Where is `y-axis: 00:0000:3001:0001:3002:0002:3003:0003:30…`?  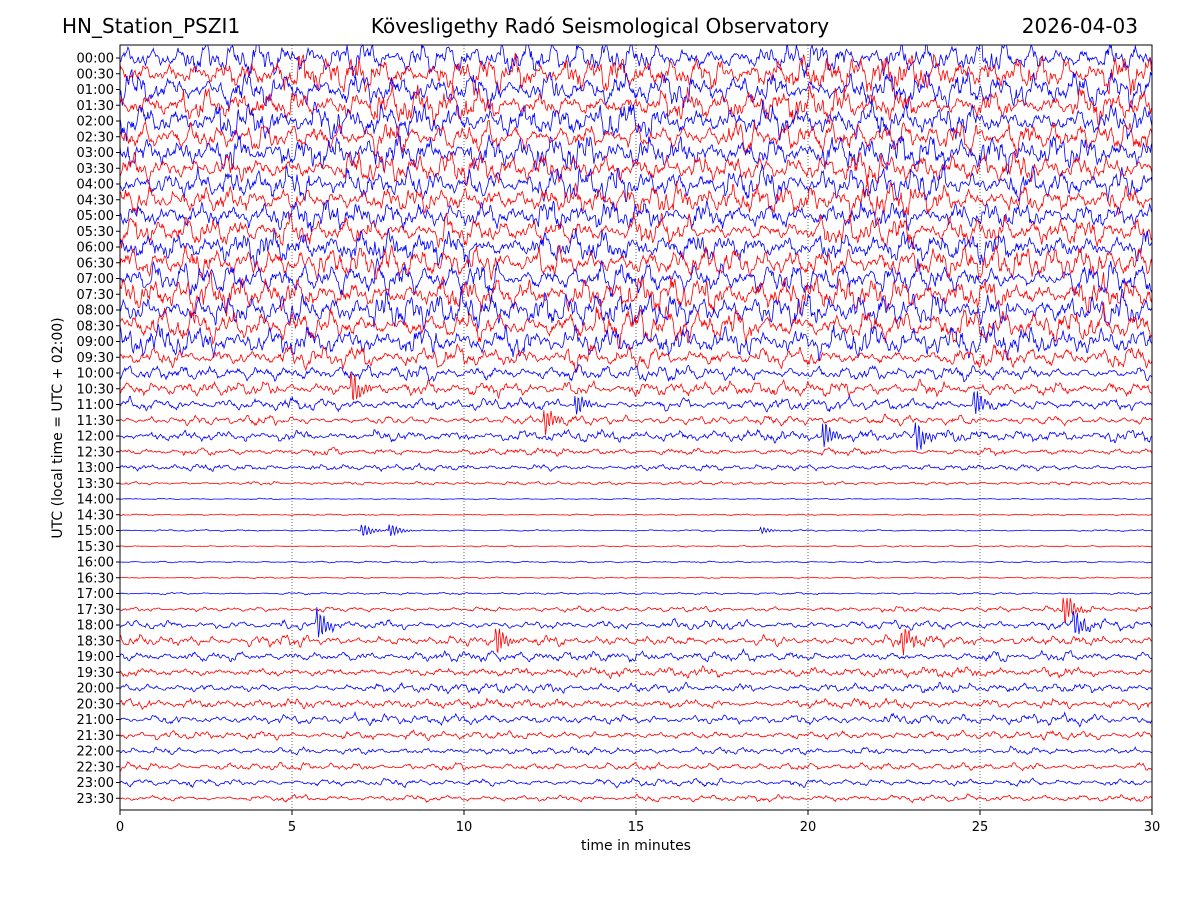
y-axis: 00:0000:3001:0001:3002:0002:3003:0003:30… is located at coordinates (98, 429).